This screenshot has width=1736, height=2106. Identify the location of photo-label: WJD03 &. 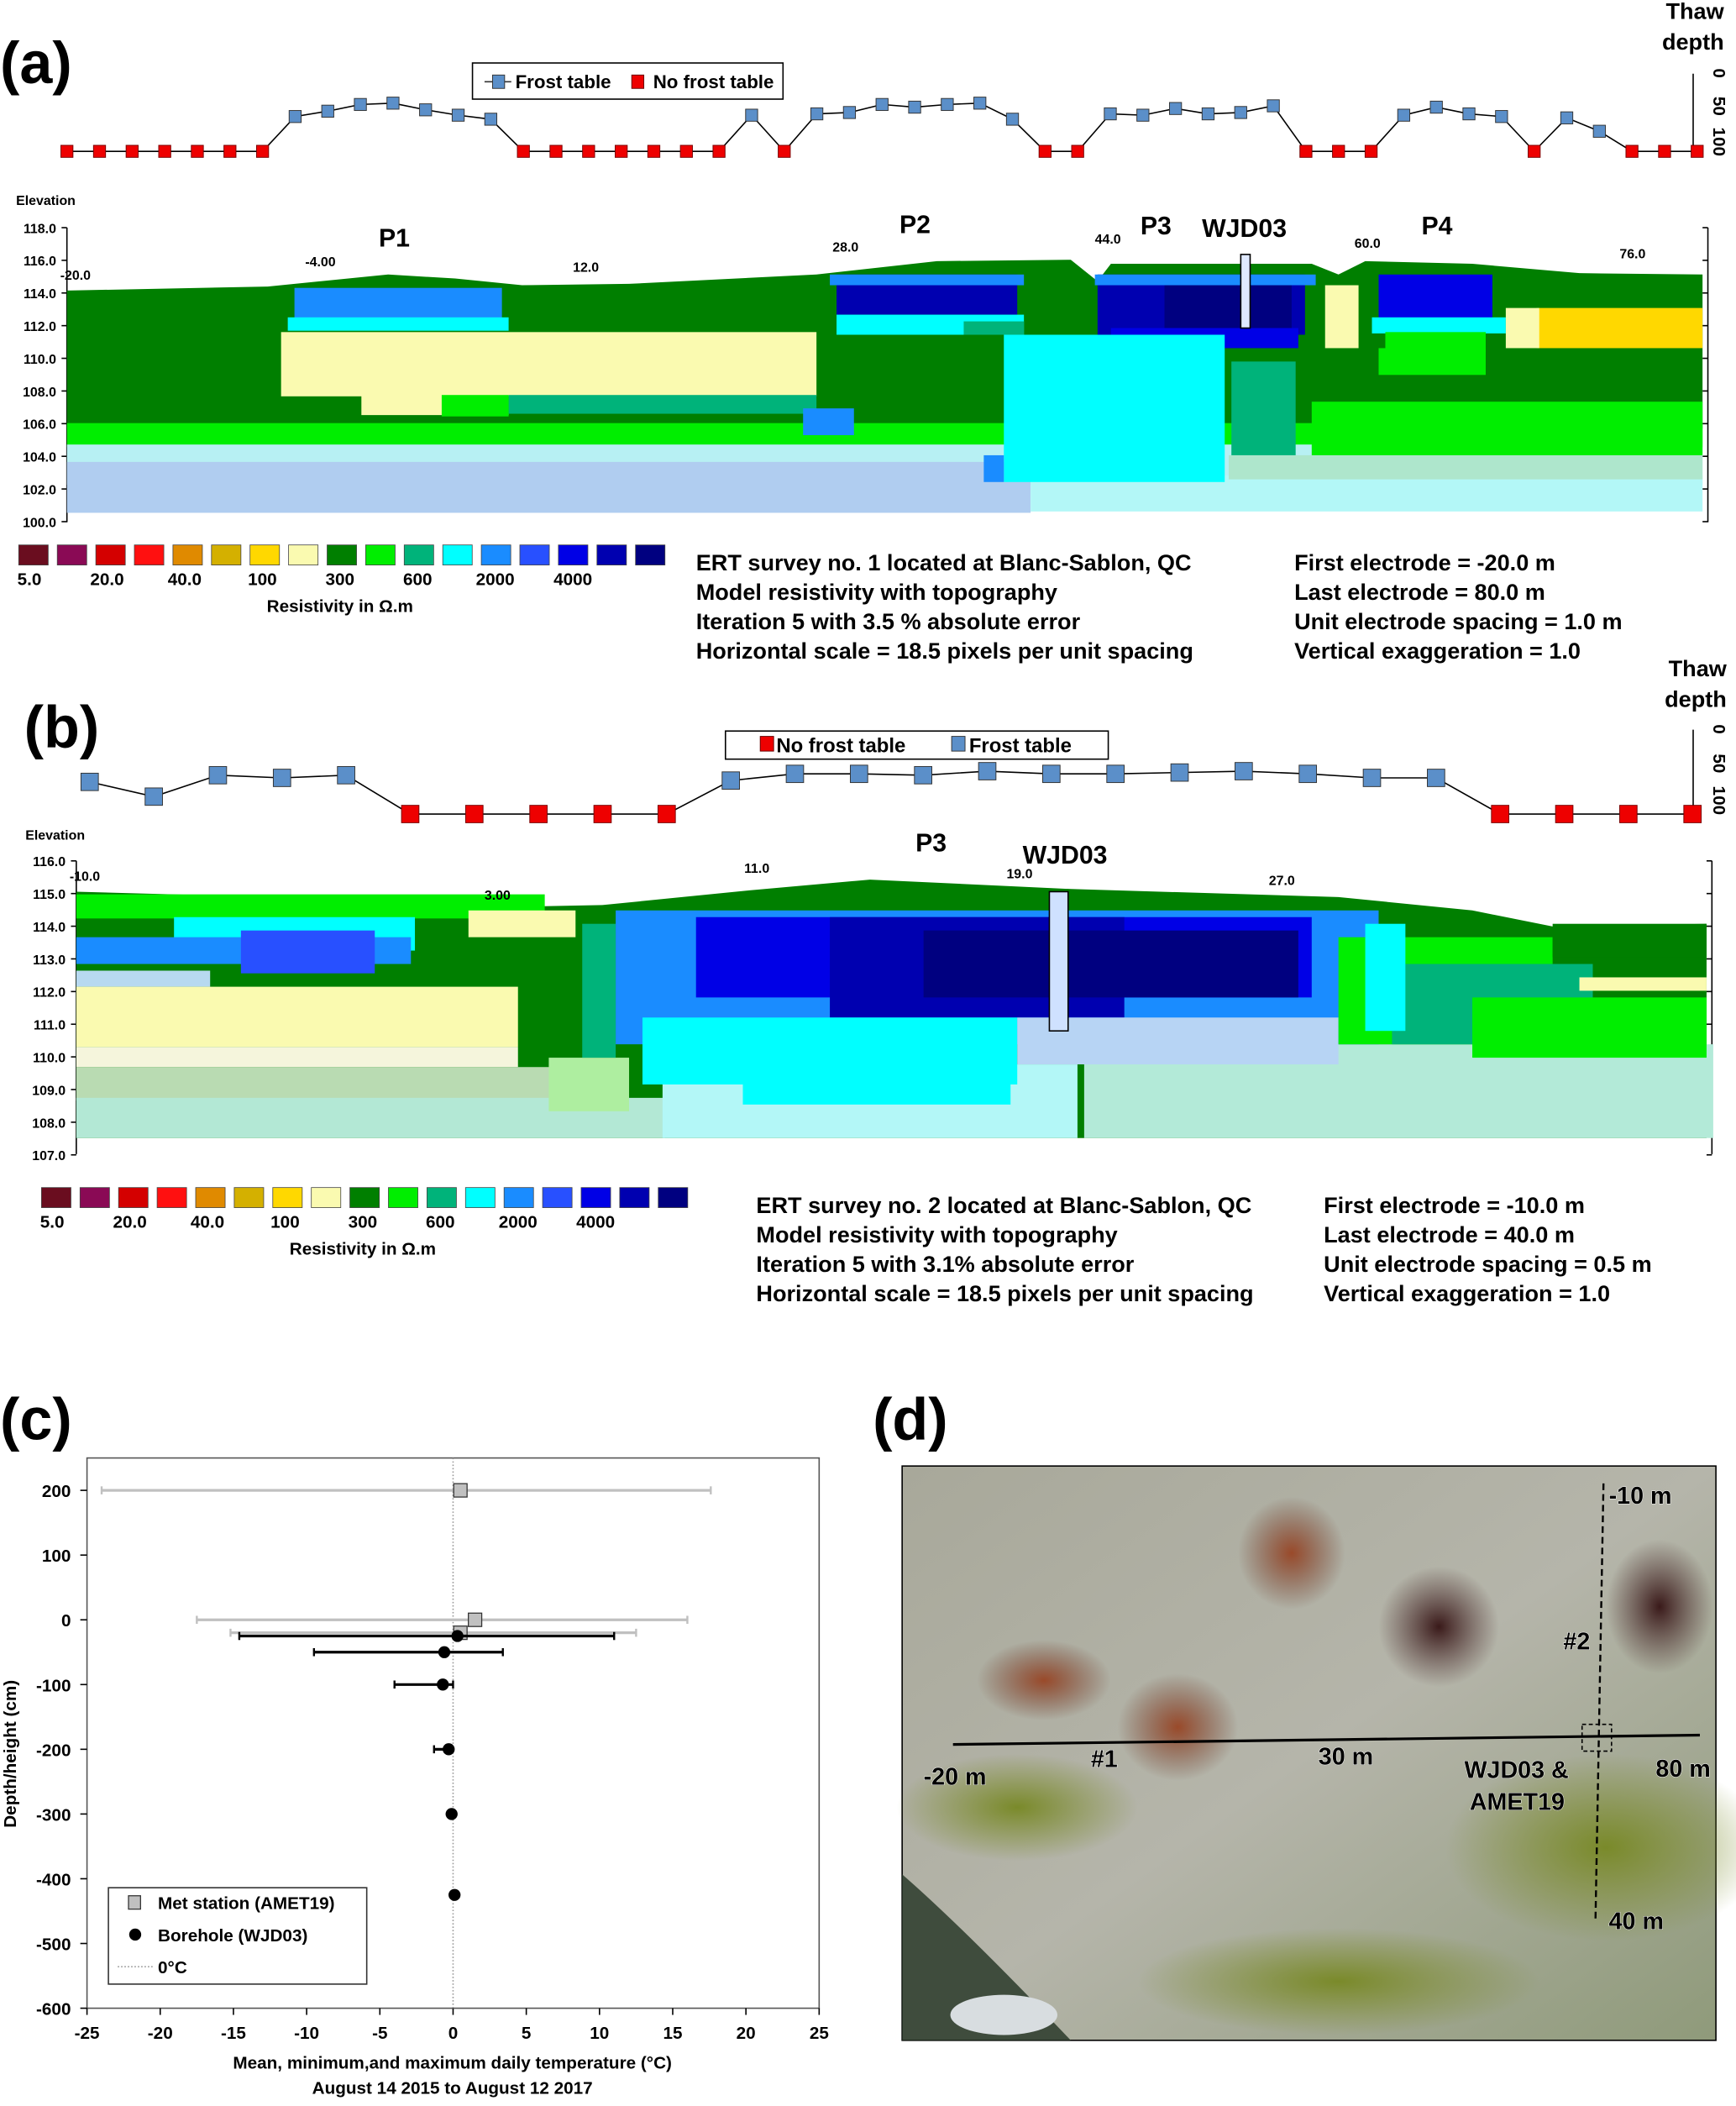
(1516, 1770).